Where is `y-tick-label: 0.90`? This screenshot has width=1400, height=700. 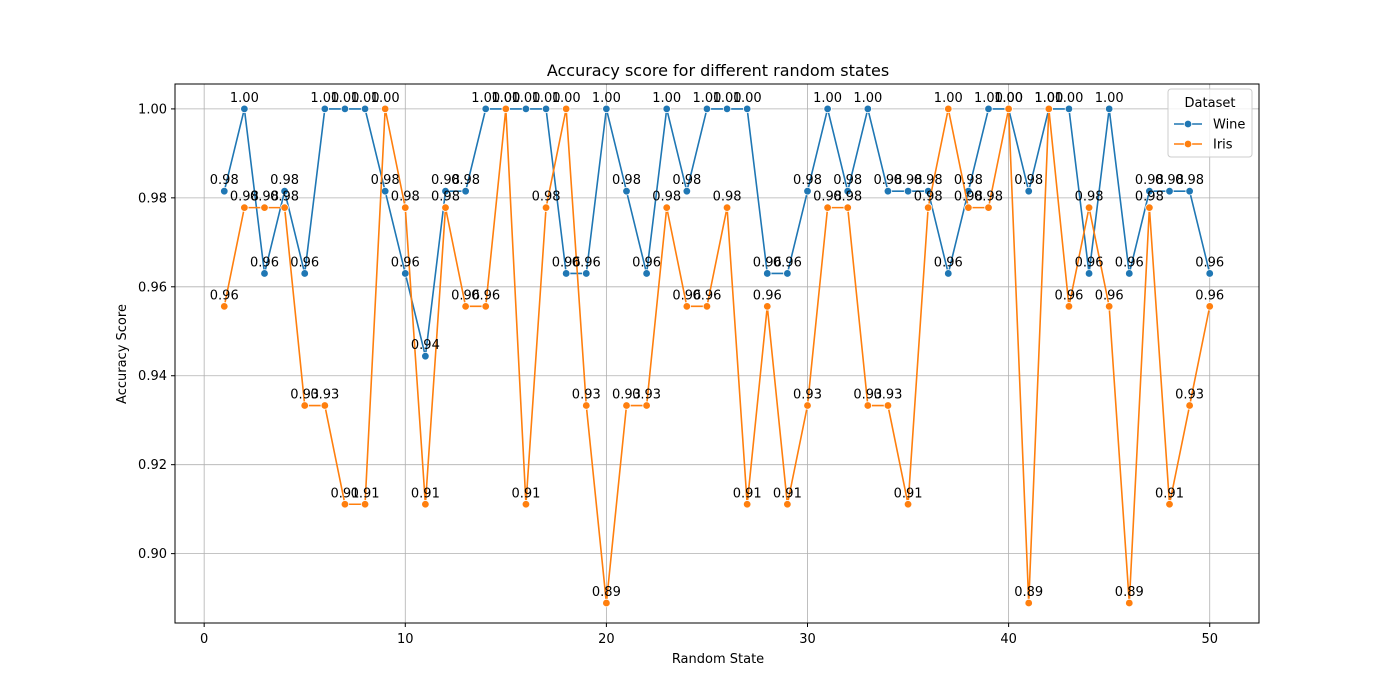
y-tick-label: 0.90 is located at coordinates (152, 554).